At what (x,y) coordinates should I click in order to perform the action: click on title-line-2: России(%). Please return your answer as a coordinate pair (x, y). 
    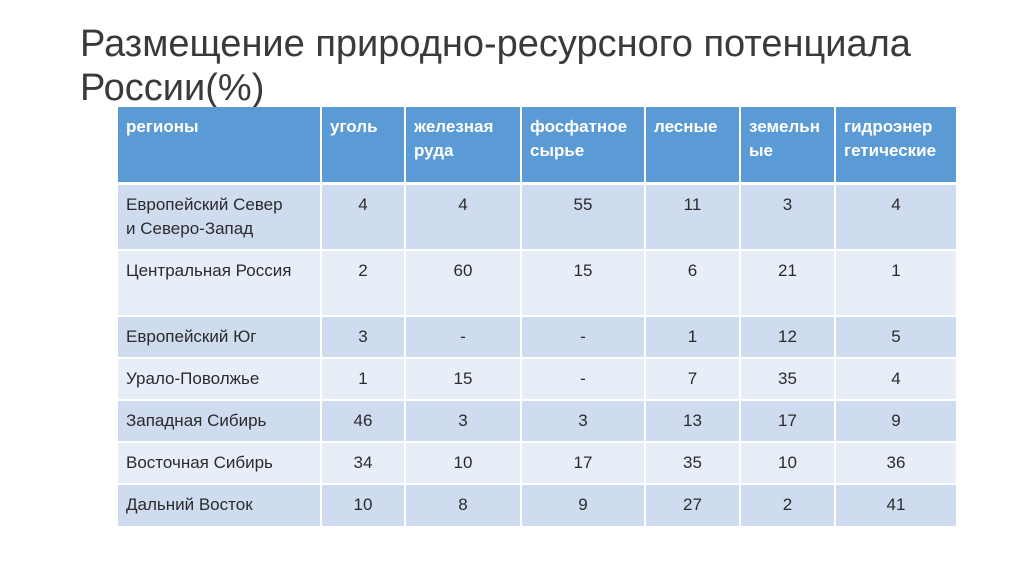
    Looking at the image, I should click on (172, 88).